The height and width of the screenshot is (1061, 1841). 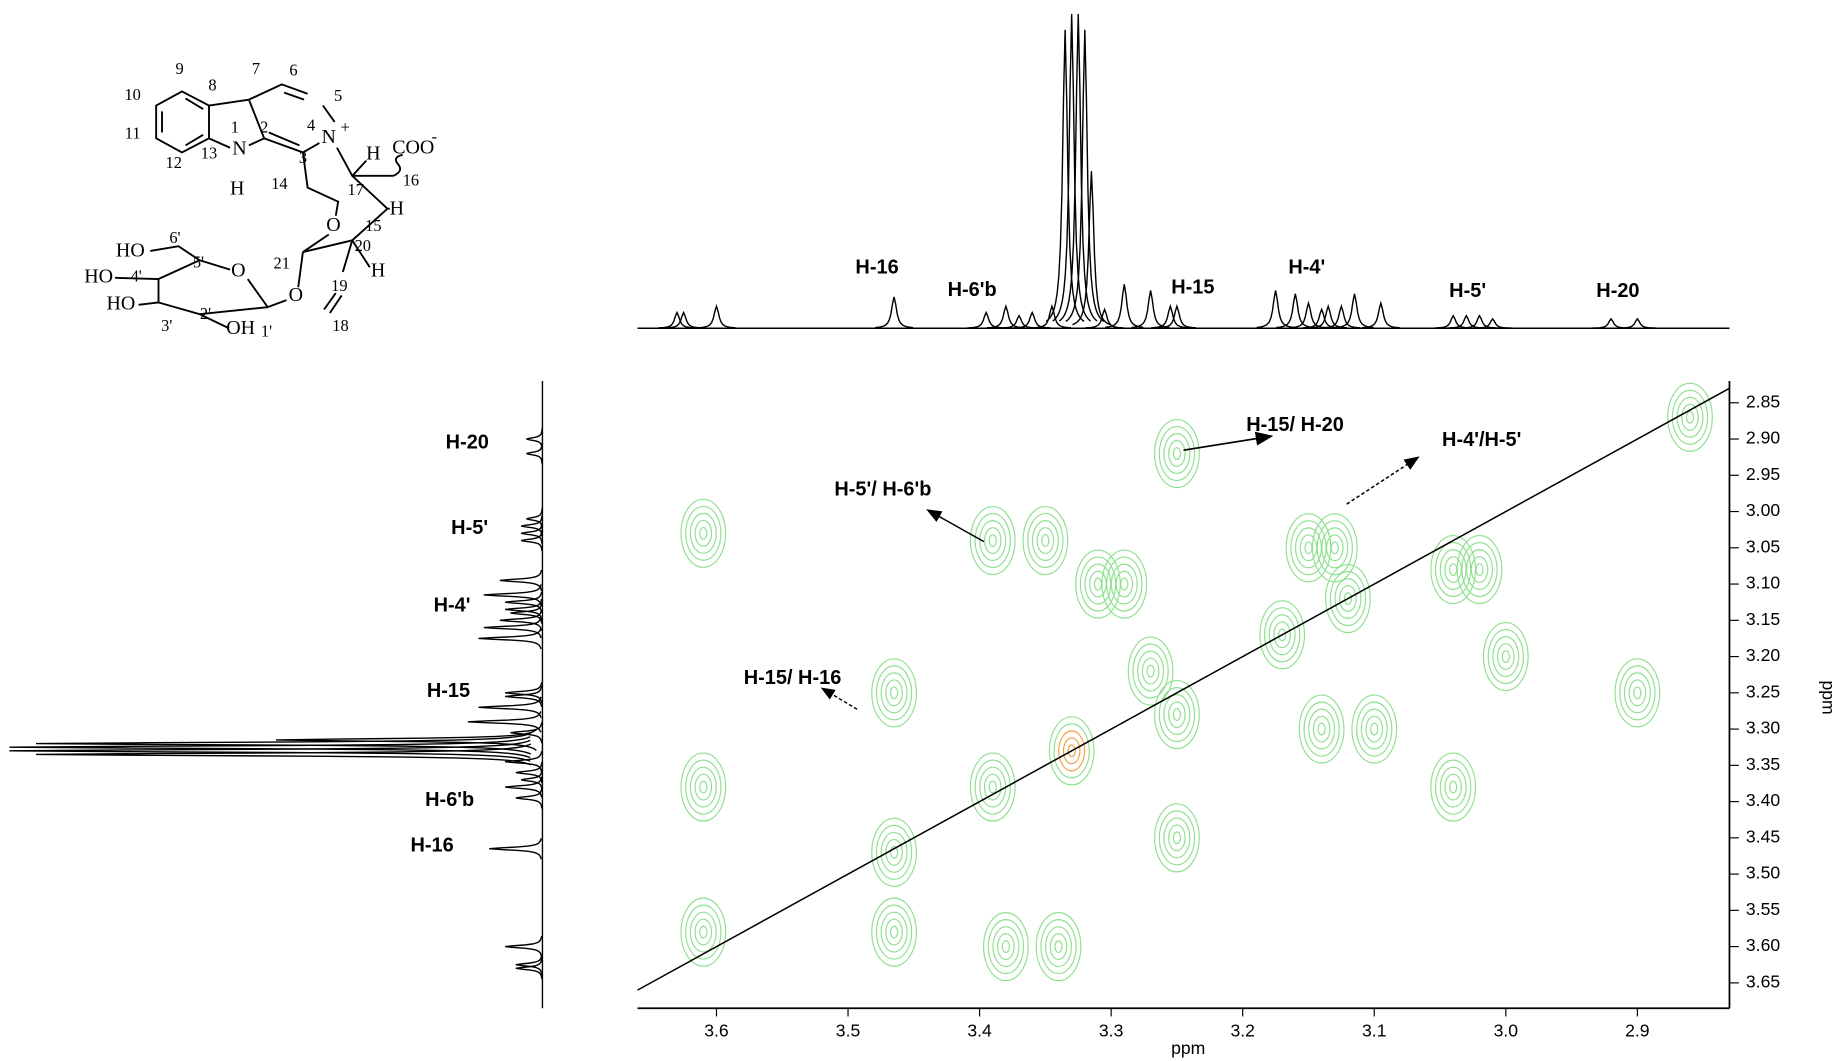 What do you see at coordinates (448, 691) in the screenshot?
I see `peak-label: H-15` at bounding box center [448, 691].